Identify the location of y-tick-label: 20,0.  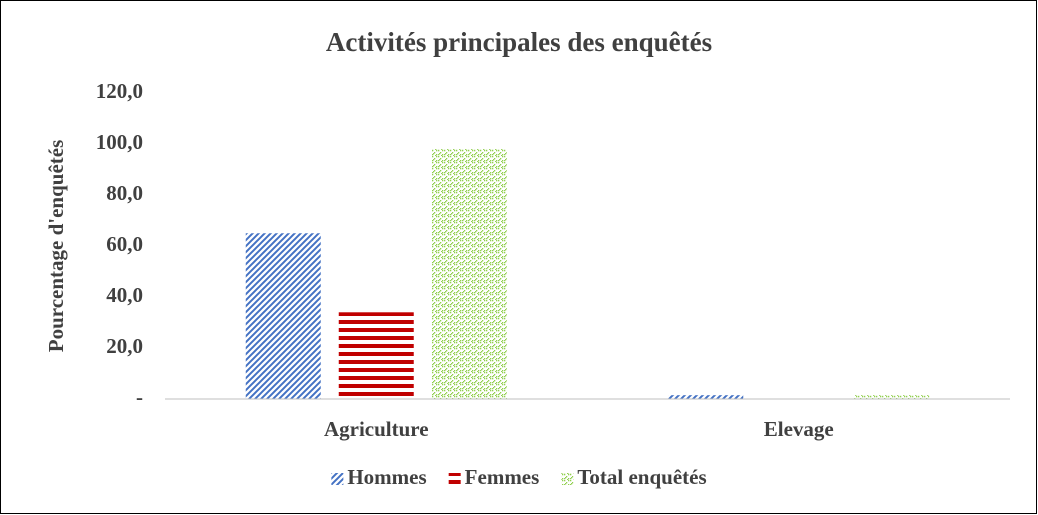
(124, 346).